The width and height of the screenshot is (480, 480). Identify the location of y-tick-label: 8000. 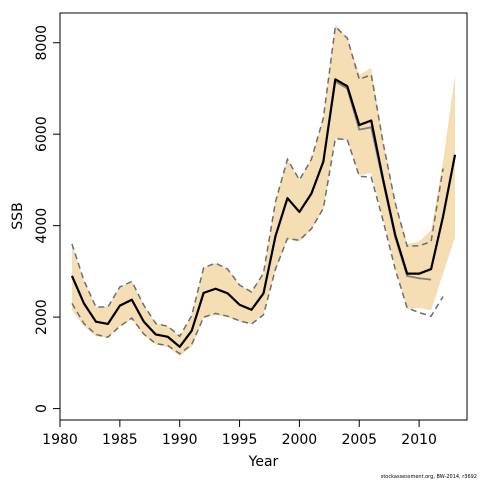
(42, 43).